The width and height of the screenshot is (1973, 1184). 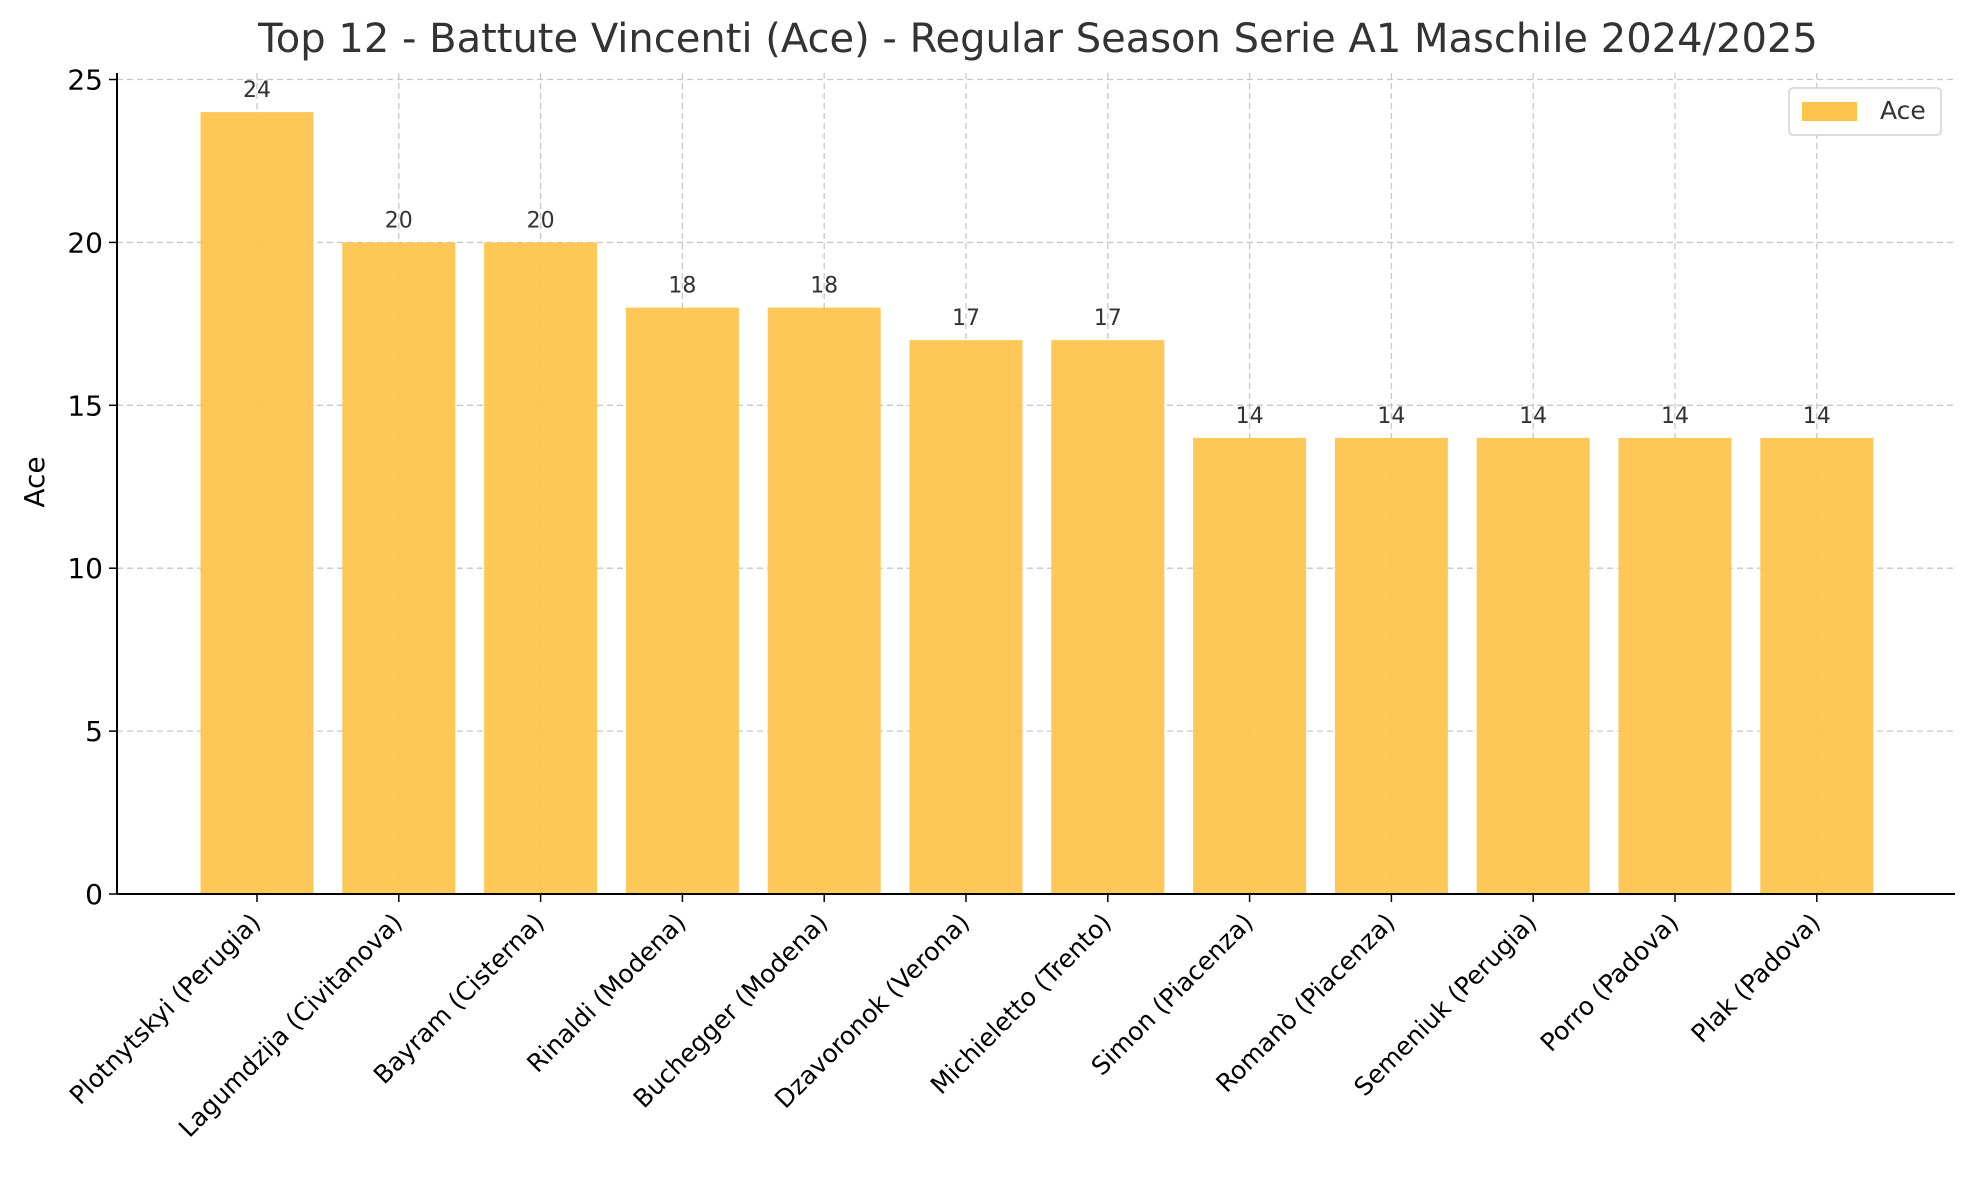 What do you see at coordinates (34, 481) in the screenshot?
I see `y-axis-label: Ace` at bounding box center [34, 481].